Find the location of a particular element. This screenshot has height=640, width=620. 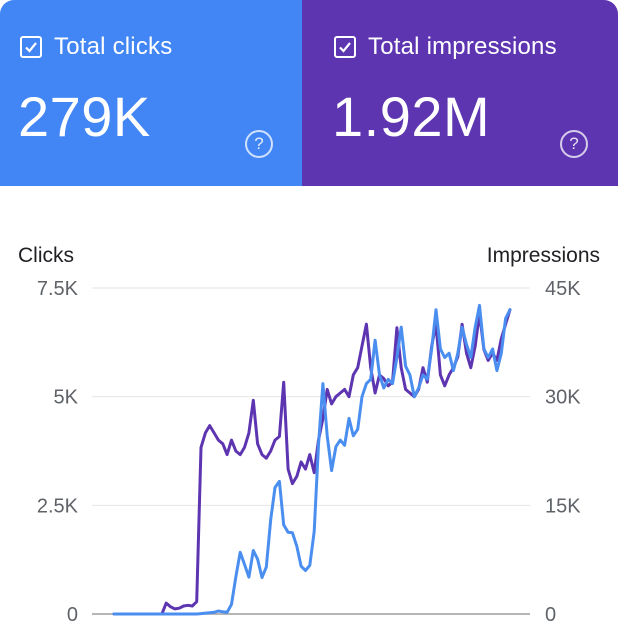

total-impressions-card: Total impressions 1.92M ? is located at coordinates (460, 93).